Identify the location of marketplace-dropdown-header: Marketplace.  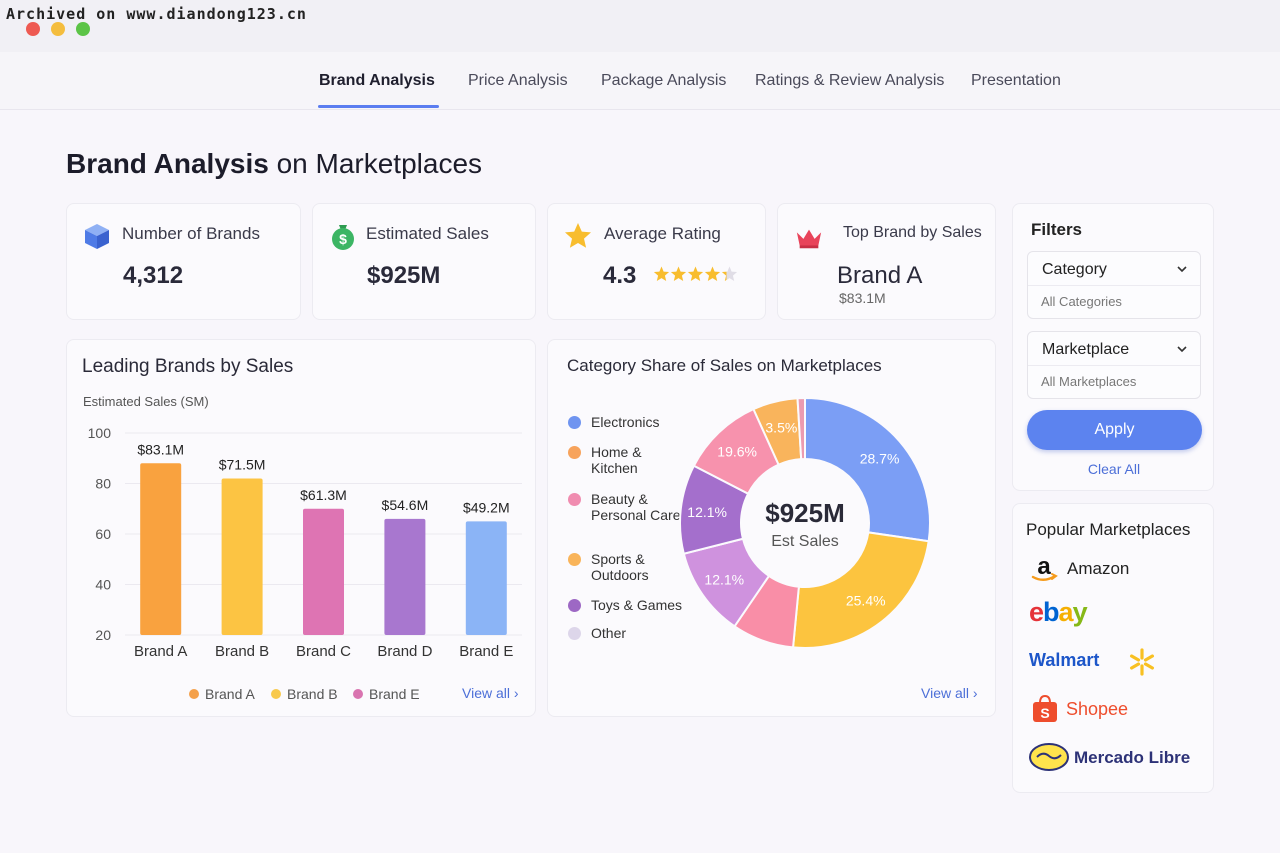
(1114, 349).